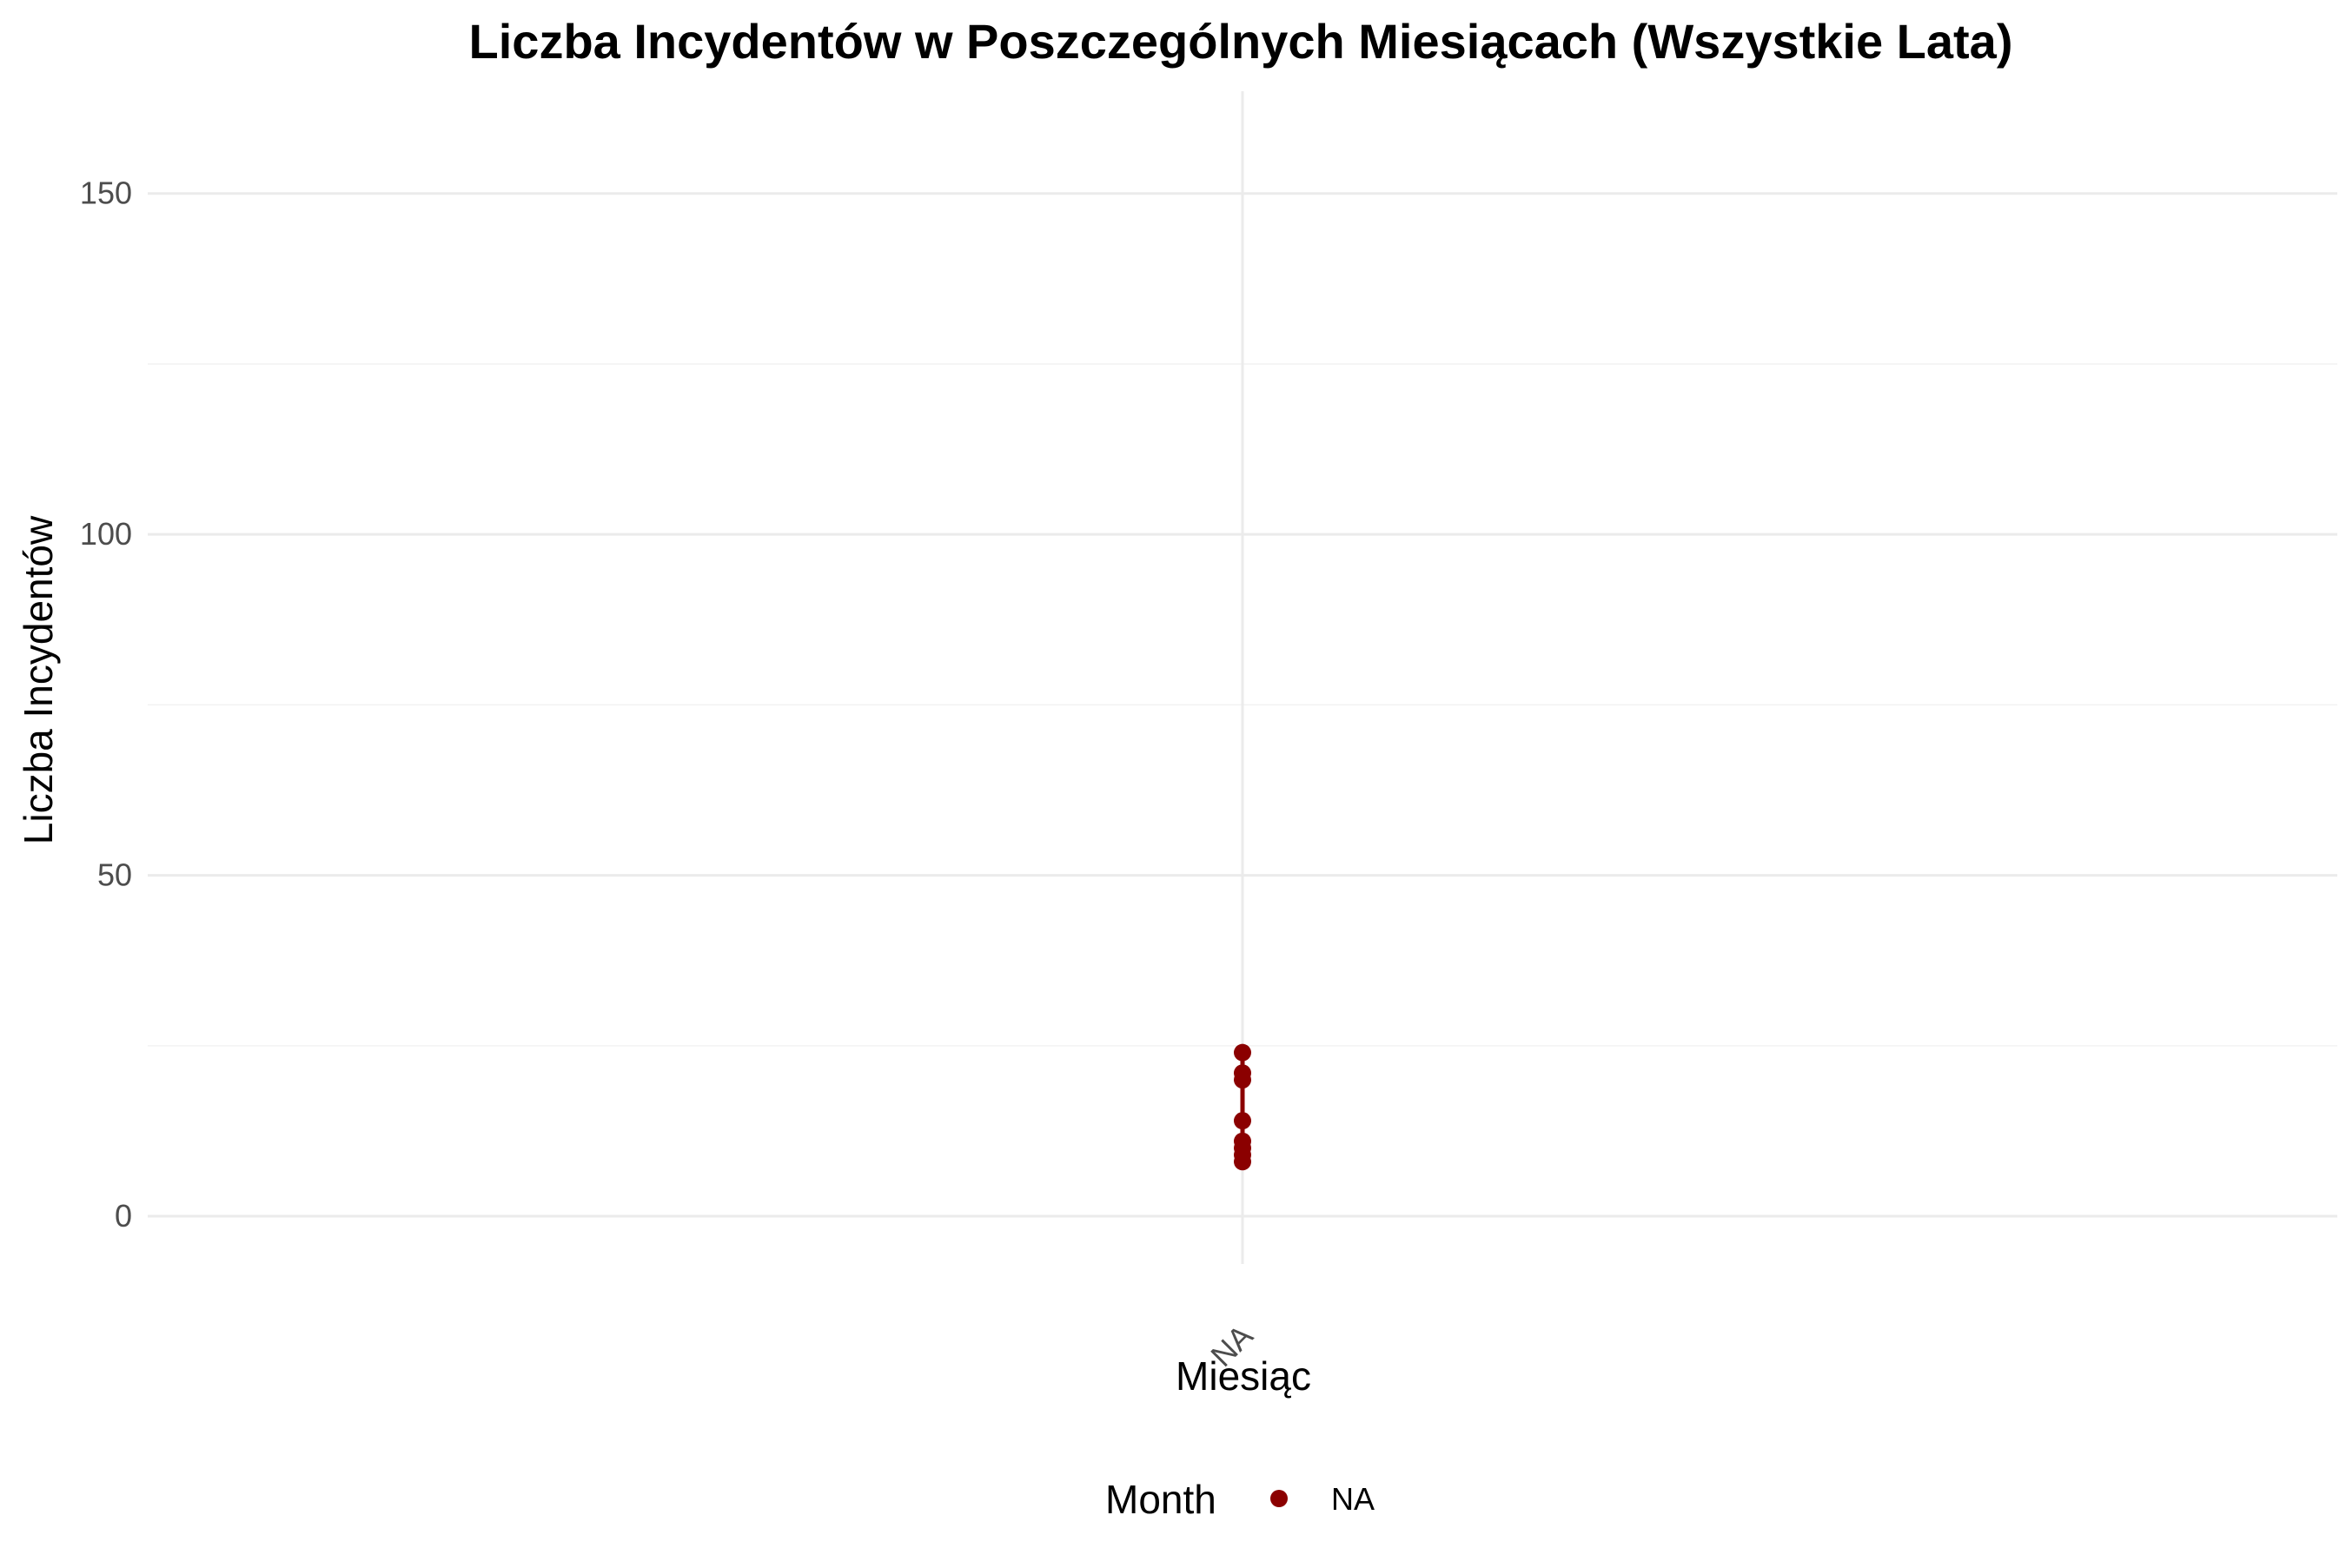 The width and height of the screenshot is (2346, 1568). I want to click on legend: Month NA, so click(1240, 1499).